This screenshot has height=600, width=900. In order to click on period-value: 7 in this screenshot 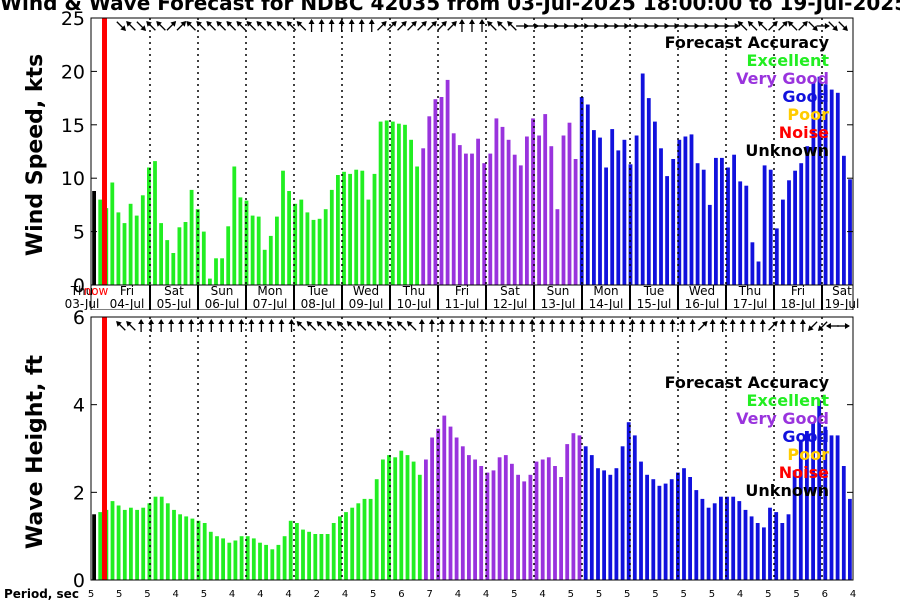, I will do `click(430, 594)`.